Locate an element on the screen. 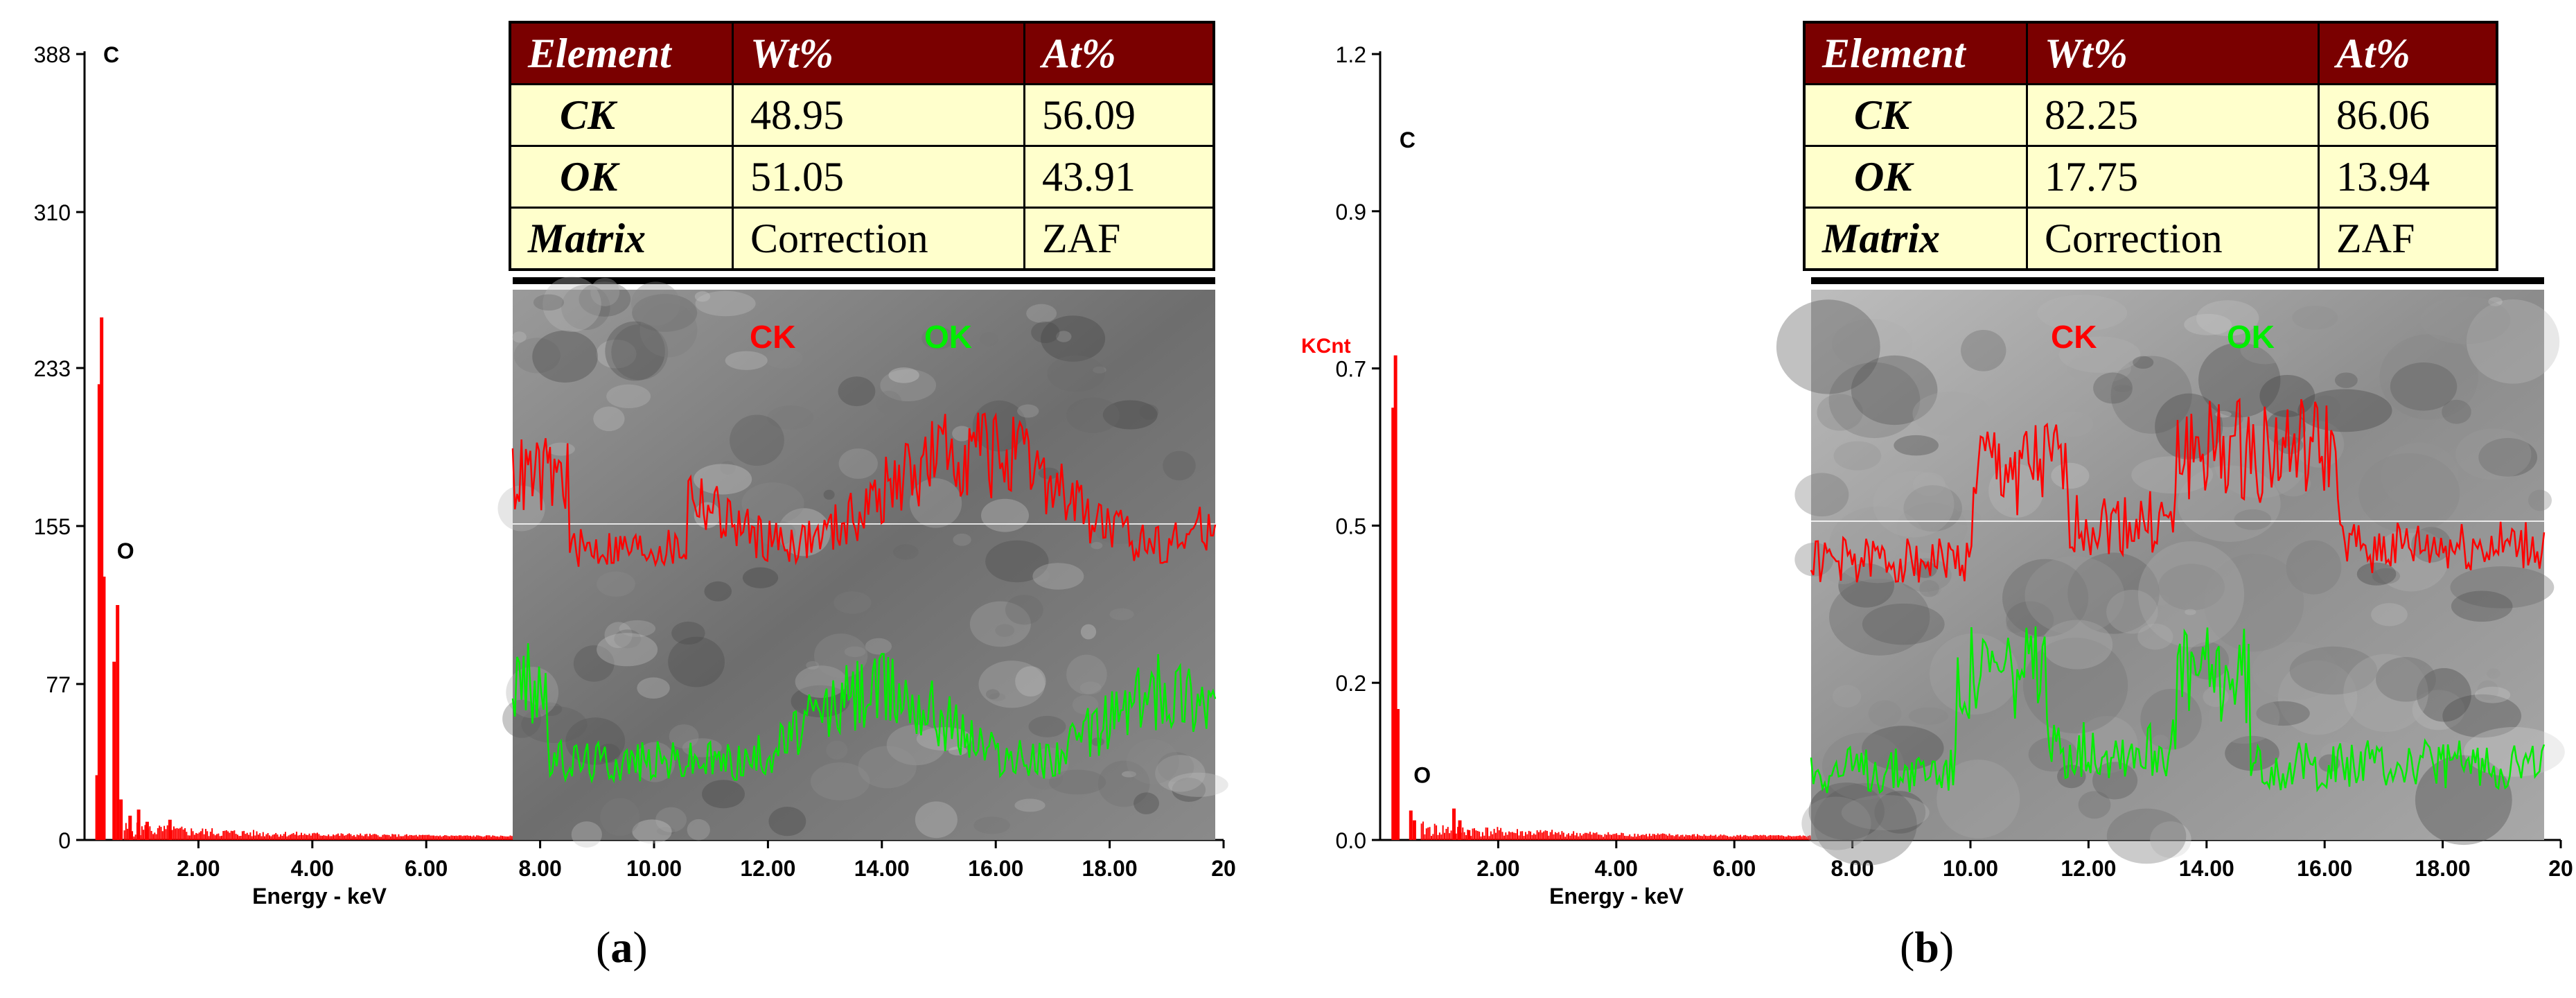 The image size is (2576, 998). caption-b: (b) is located at coordinates (1927, 947).